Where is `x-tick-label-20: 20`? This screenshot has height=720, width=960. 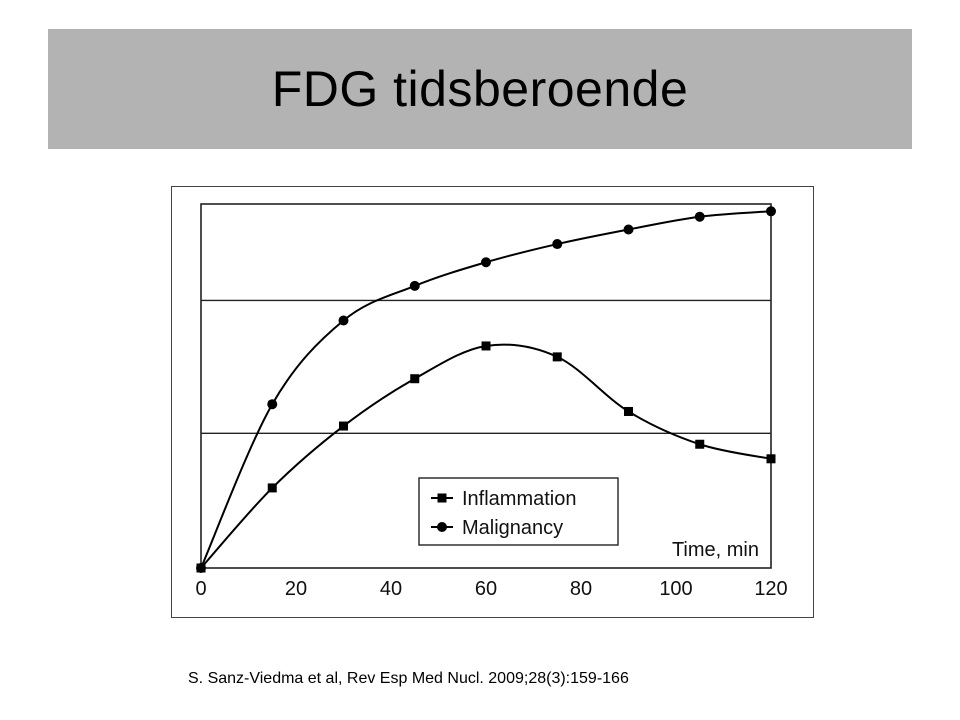 x-tick-label-20: 20 is located at coordinates (296, 589).